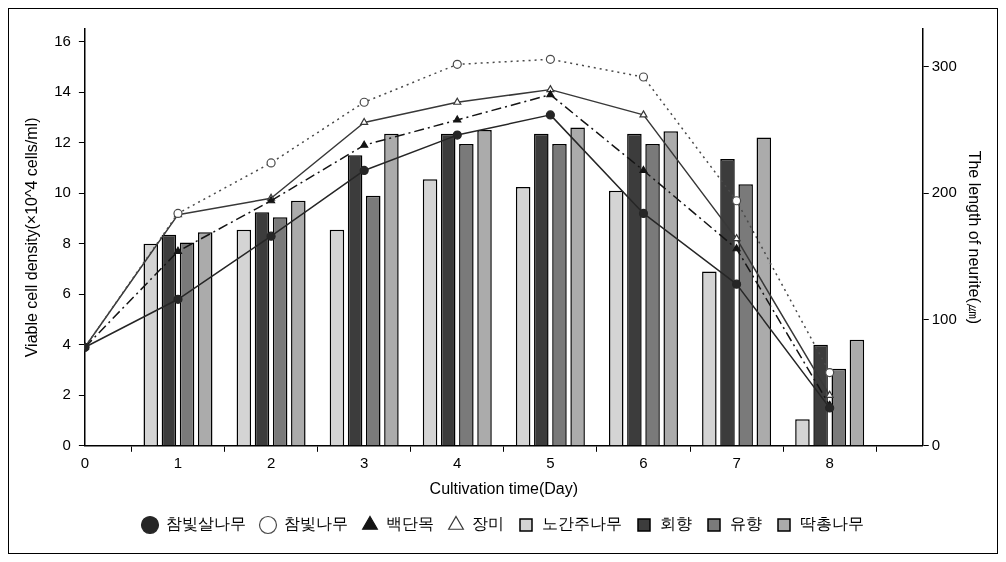  Describe the element at coordinates (944, 66) in the screenshot. I see `y2-tick-label: 300` at that location.